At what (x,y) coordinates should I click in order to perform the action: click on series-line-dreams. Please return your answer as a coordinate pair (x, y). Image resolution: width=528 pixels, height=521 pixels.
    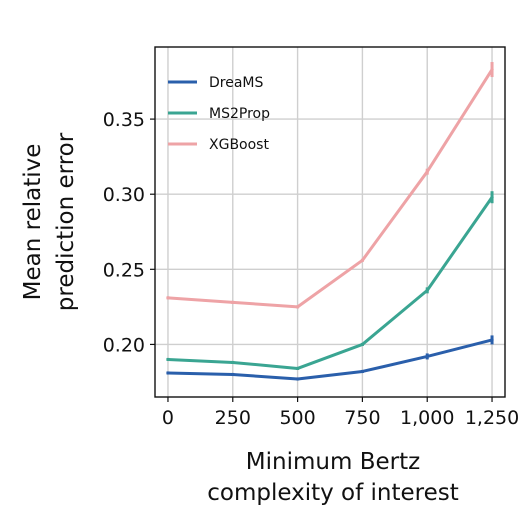
    Looking at the image, I should click on (330, 359).